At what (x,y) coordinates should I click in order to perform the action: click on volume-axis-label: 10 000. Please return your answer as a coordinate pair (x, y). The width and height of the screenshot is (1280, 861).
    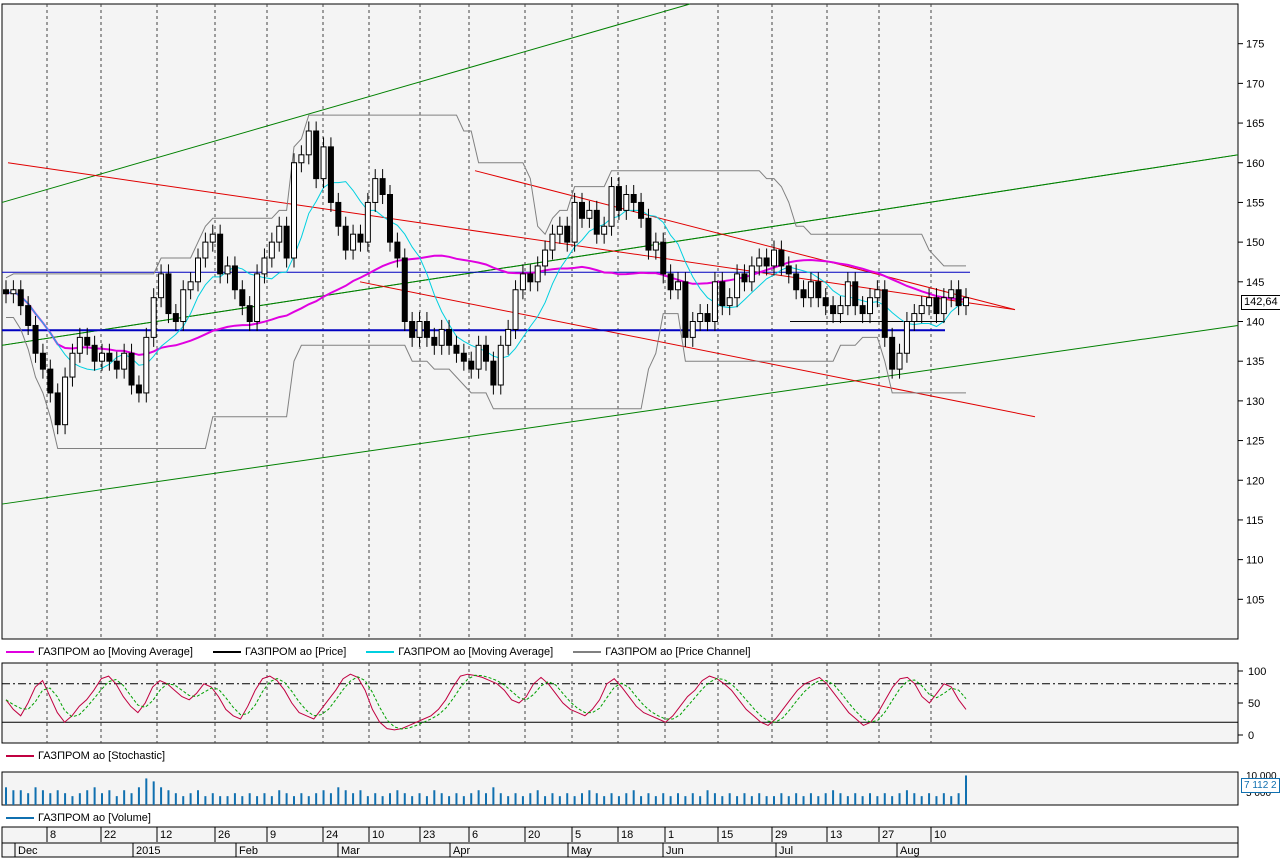
    Looking at the image, I should click on (1261, 776).